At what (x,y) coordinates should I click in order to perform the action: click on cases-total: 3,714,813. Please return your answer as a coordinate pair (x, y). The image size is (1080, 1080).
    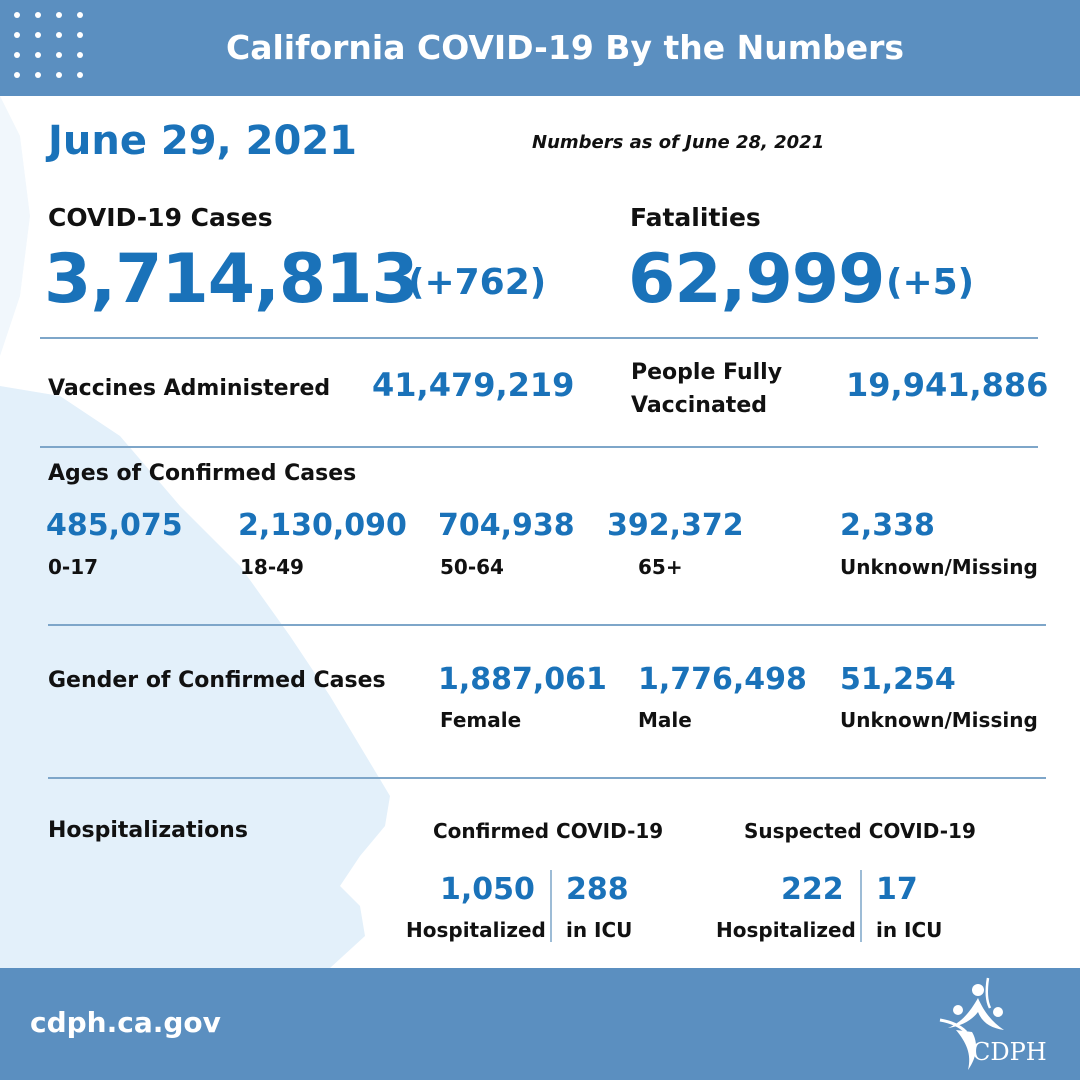
    Looking at the image, I should click on (231, 279).